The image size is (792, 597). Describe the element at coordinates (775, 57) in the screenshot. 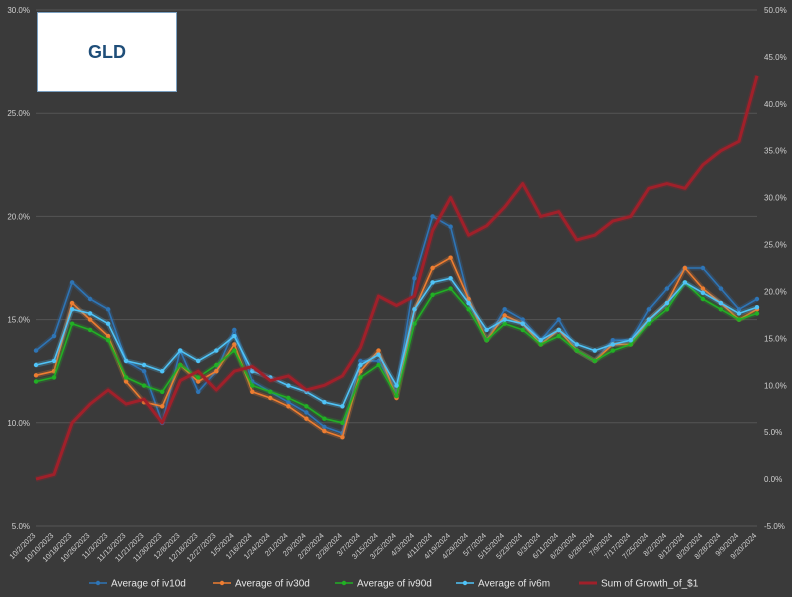

I see `y-right-tick-label: 45.0%` at that location.